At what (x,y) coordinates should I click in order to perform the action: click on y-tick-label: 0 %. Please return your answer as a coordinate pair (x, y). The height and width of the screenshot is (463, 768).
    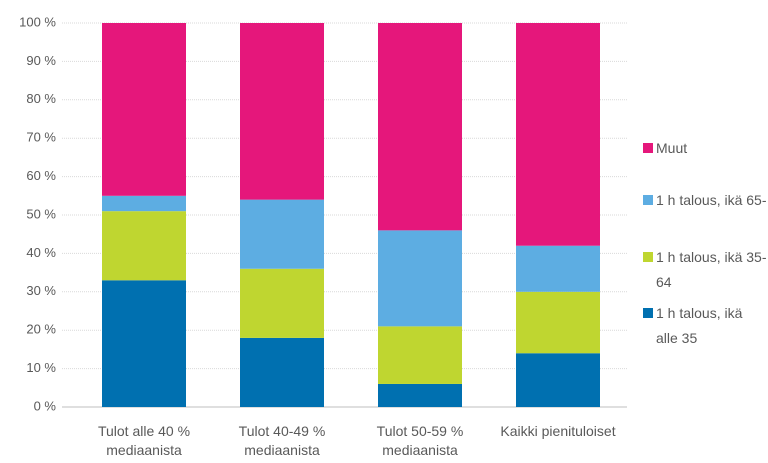
    Looking at the image, I should click on (45, 405).